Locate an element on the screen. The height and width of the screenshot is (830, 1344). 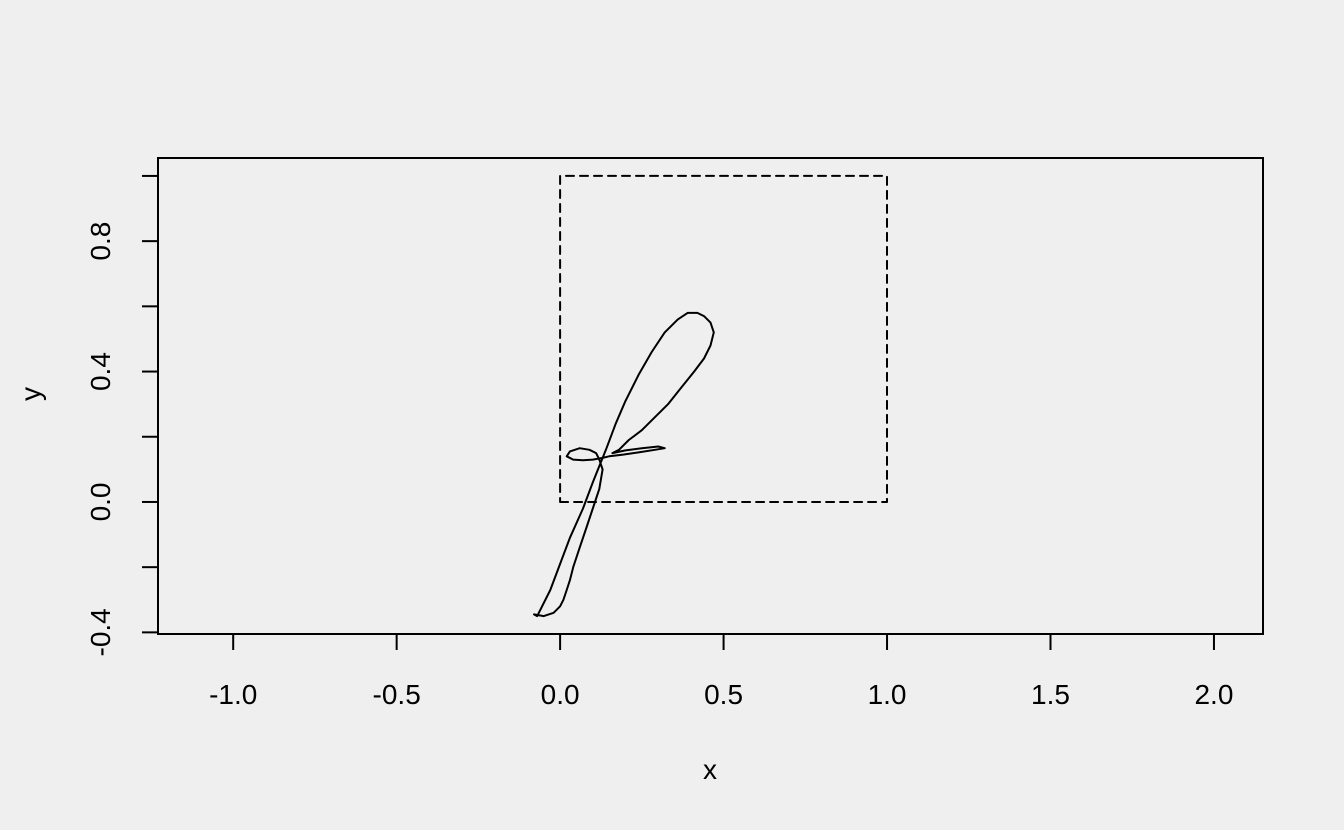
series-layer is located at coordinates (710, 396).